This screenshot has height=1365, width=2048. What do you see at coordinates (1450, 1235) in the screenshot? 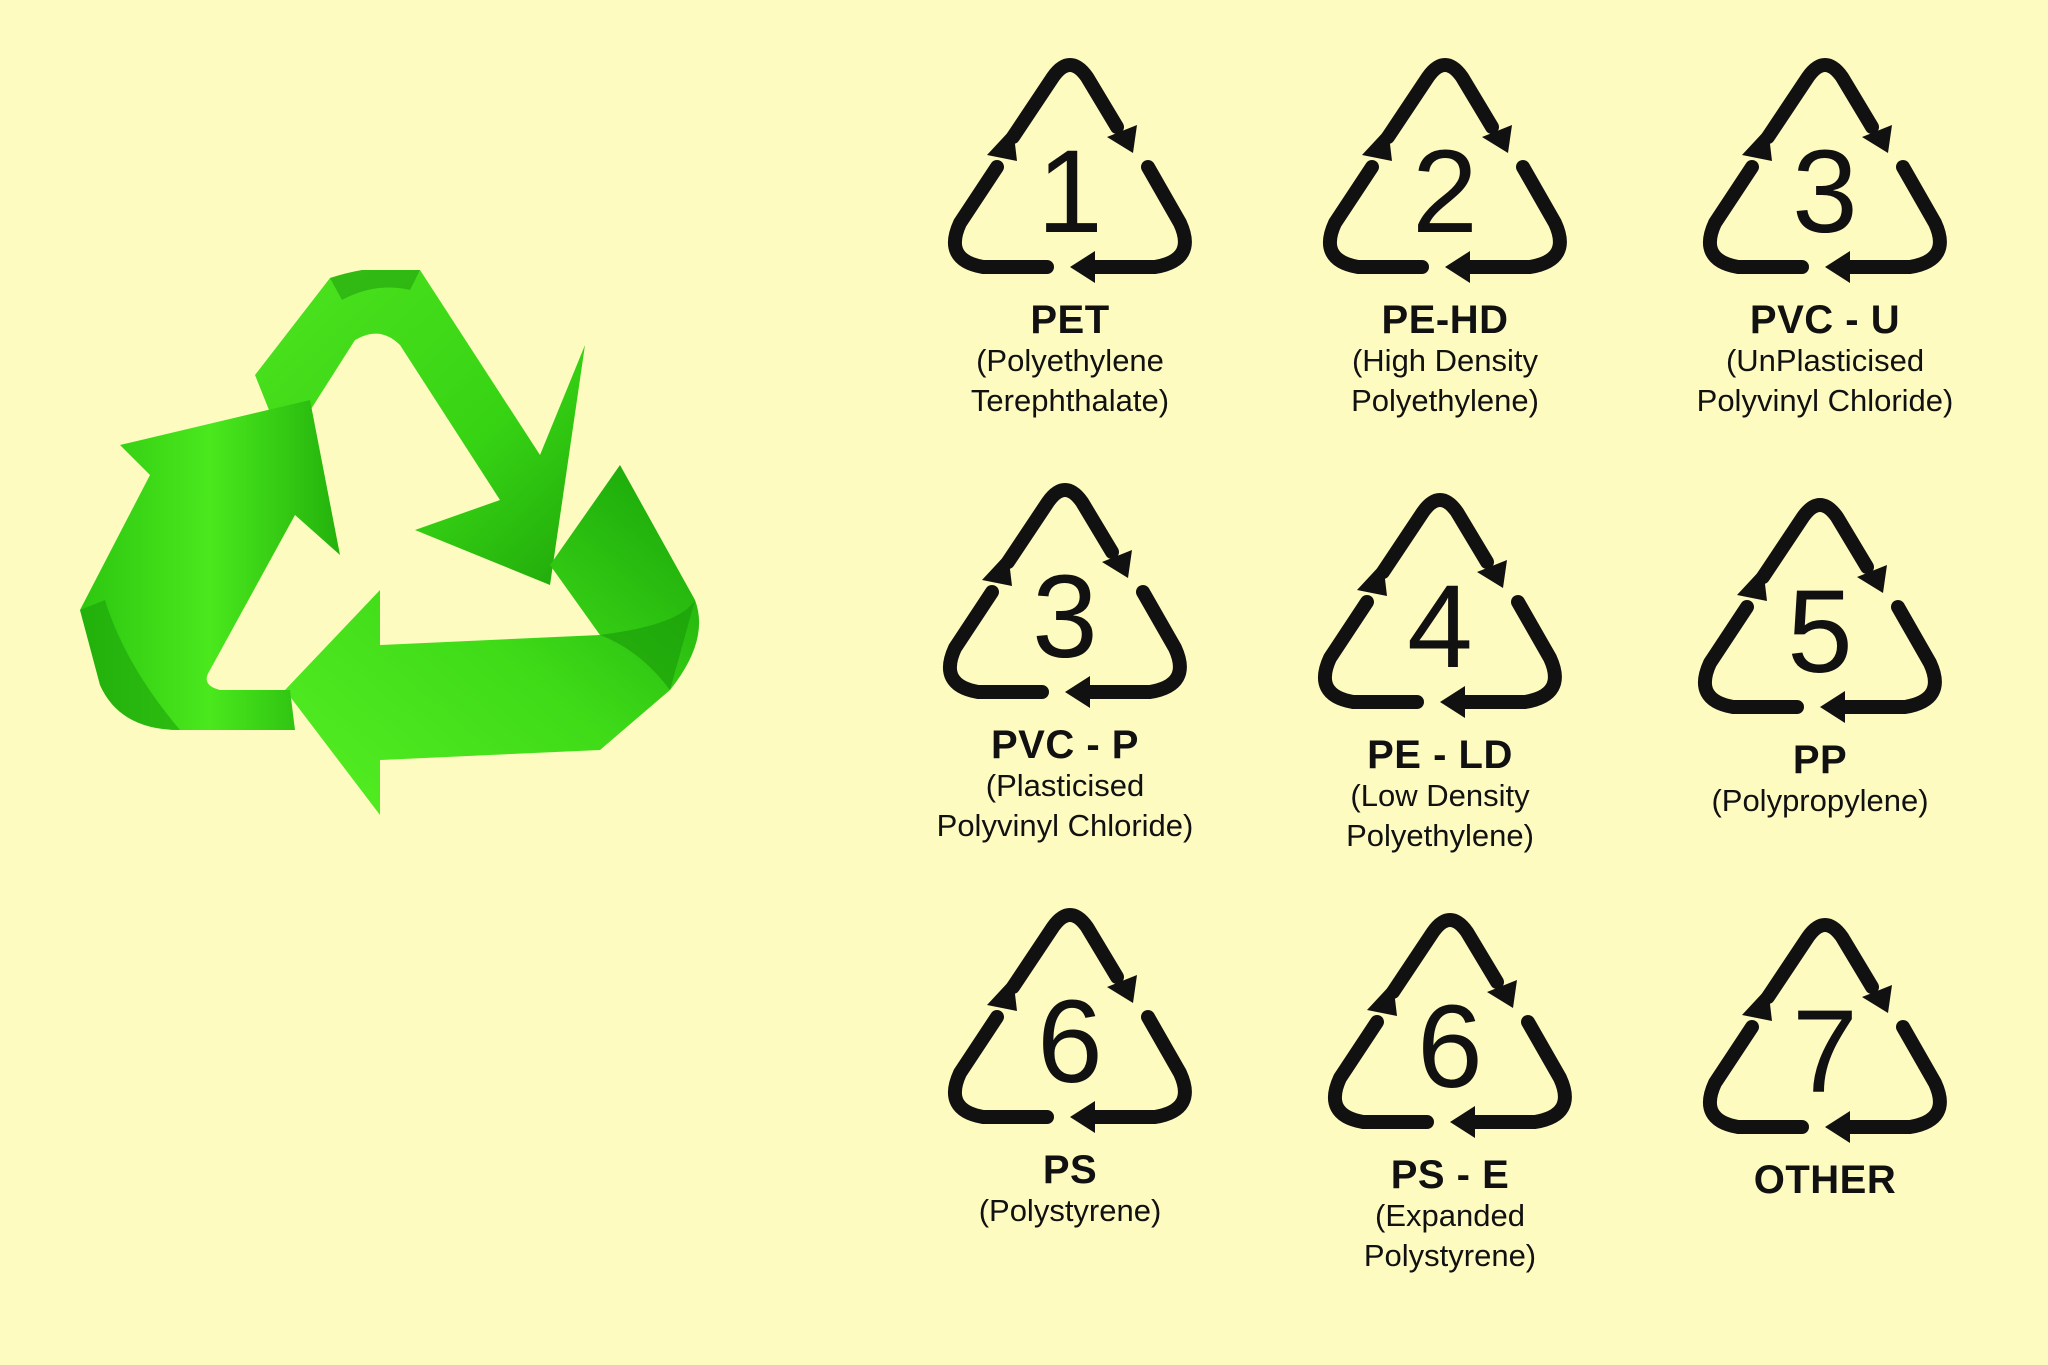
I see `resin-code-description: (Expanded Polystyrene)` at bounding box center [1450, 1235].